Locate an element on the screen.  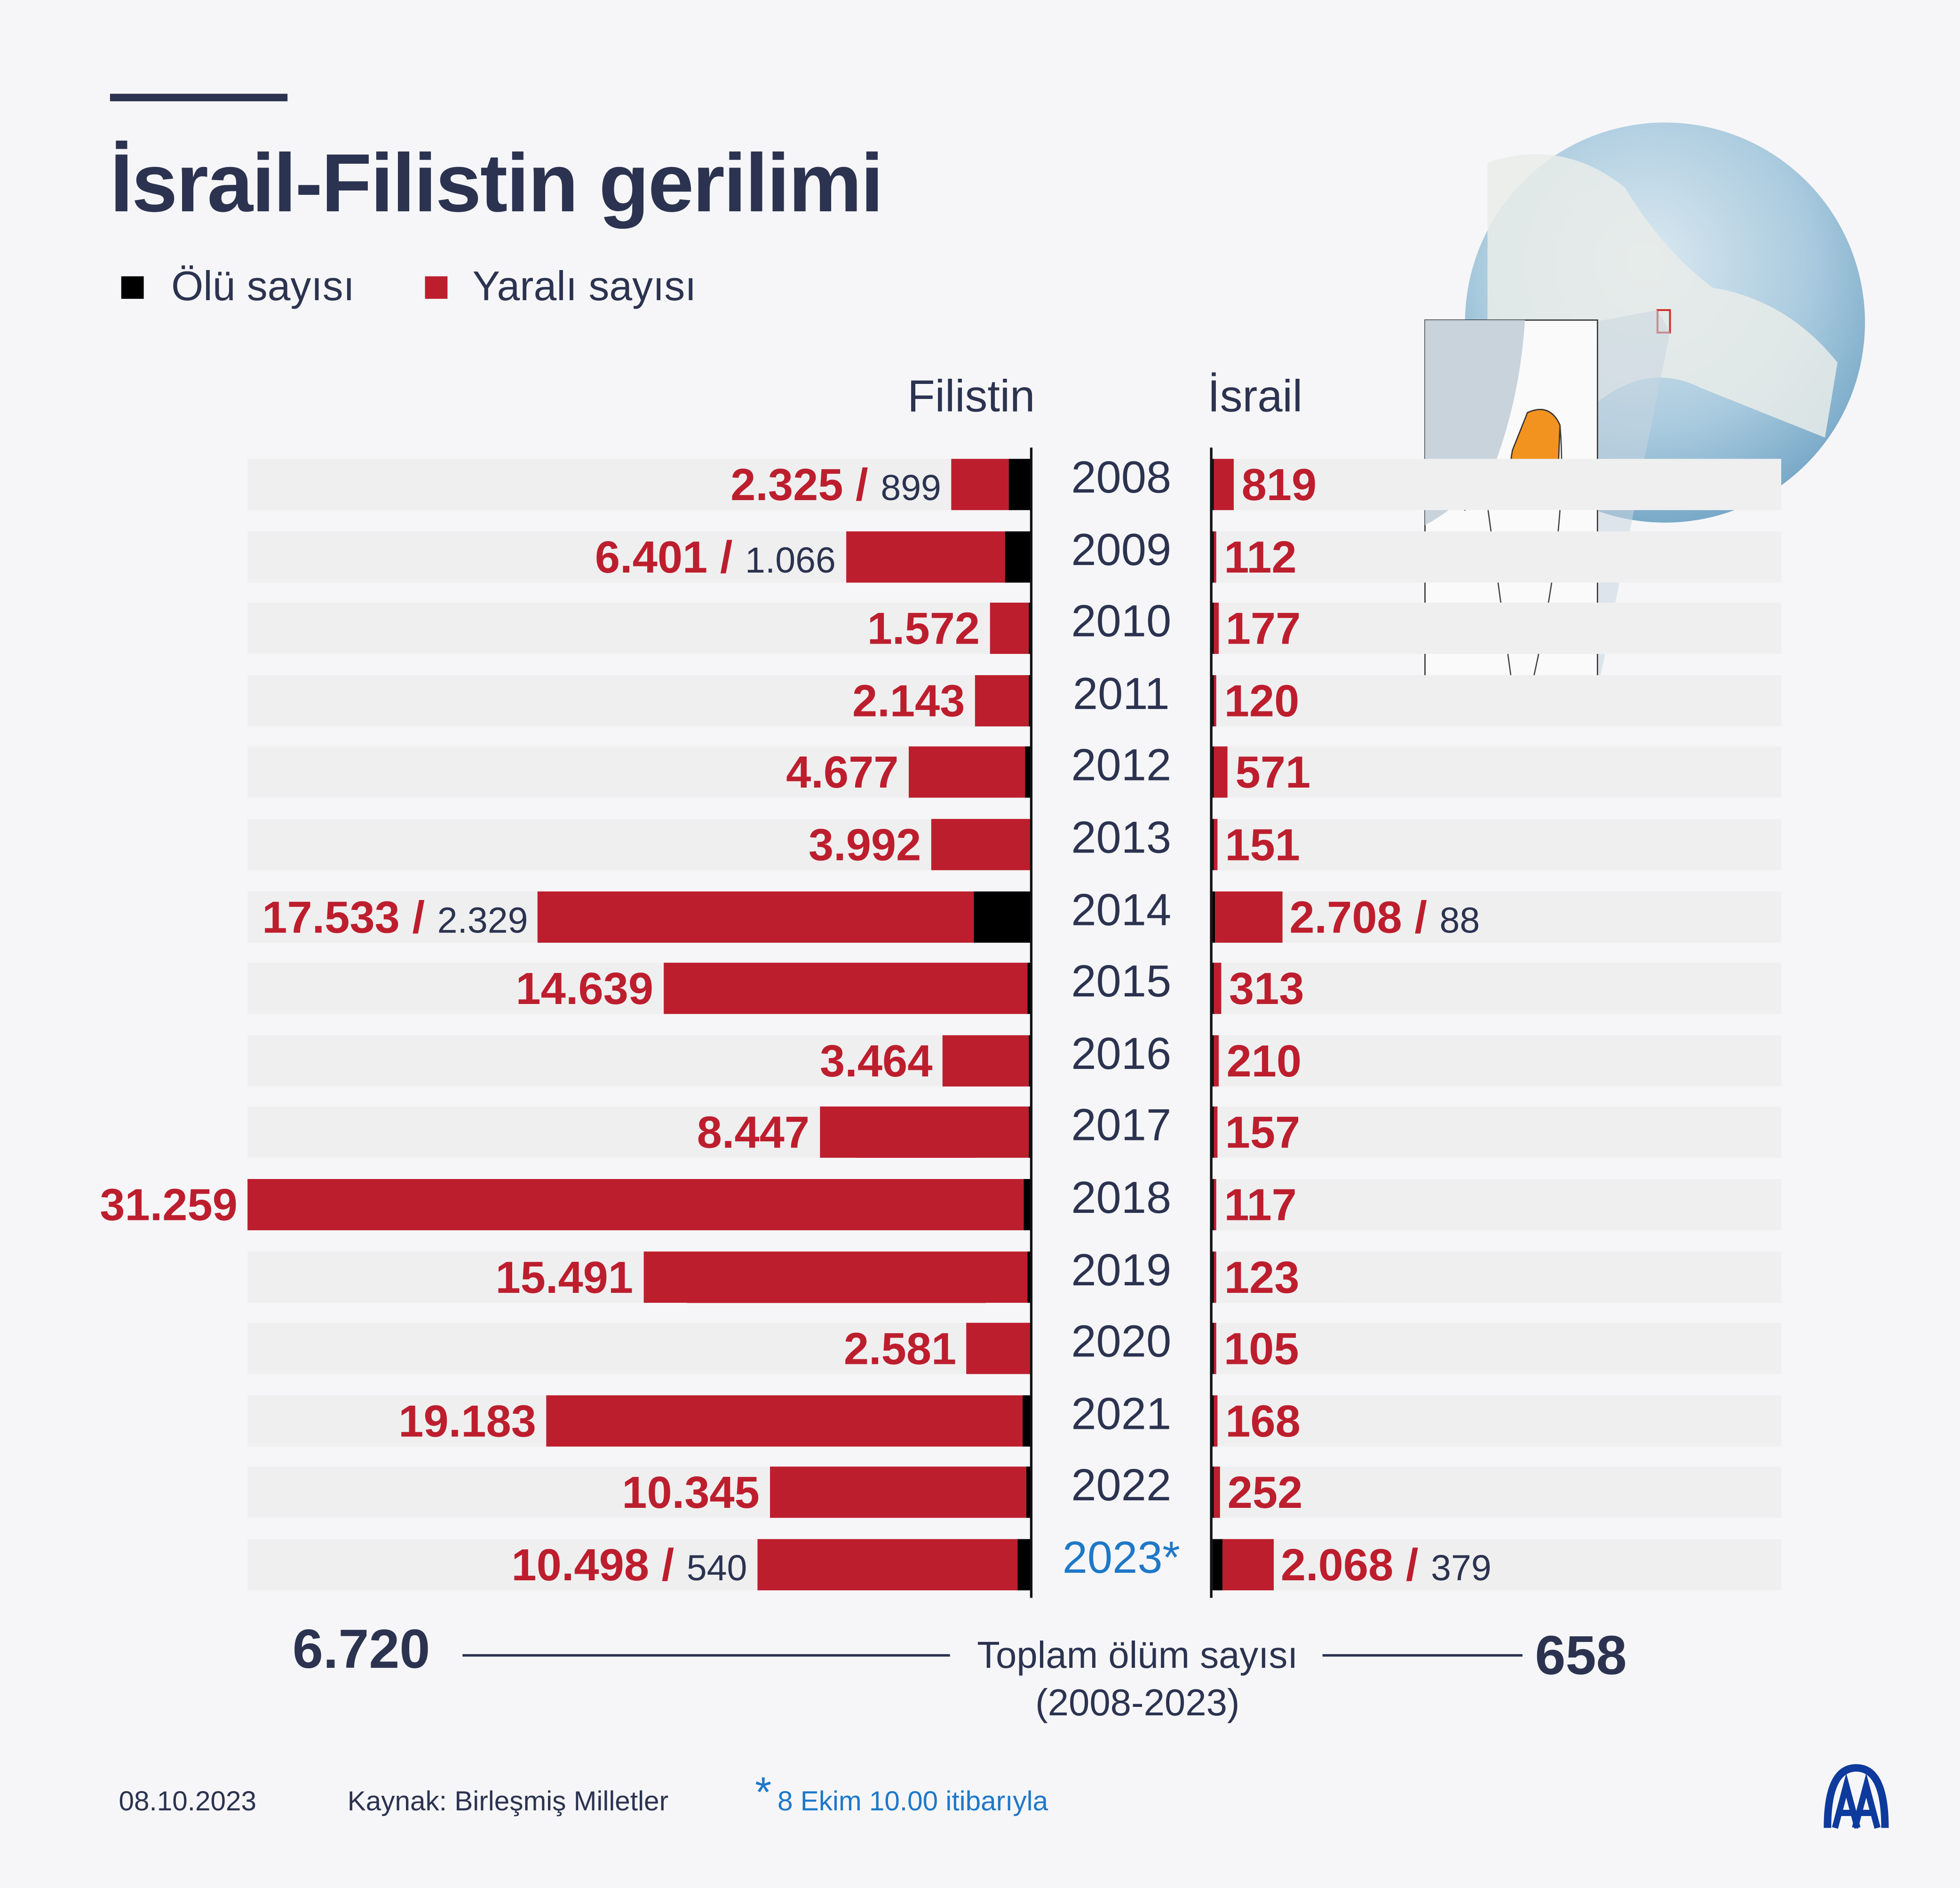
totals-caption: Toplam ölüm sayısı (2008-2023) is located at coordinates (1137, 1680).